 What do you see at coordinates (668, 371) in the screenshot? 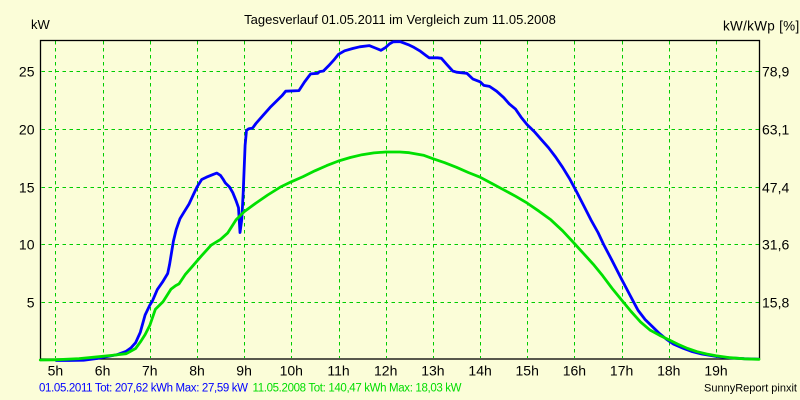
I see `svg-text: 18h` at bounding box center [668, 371].